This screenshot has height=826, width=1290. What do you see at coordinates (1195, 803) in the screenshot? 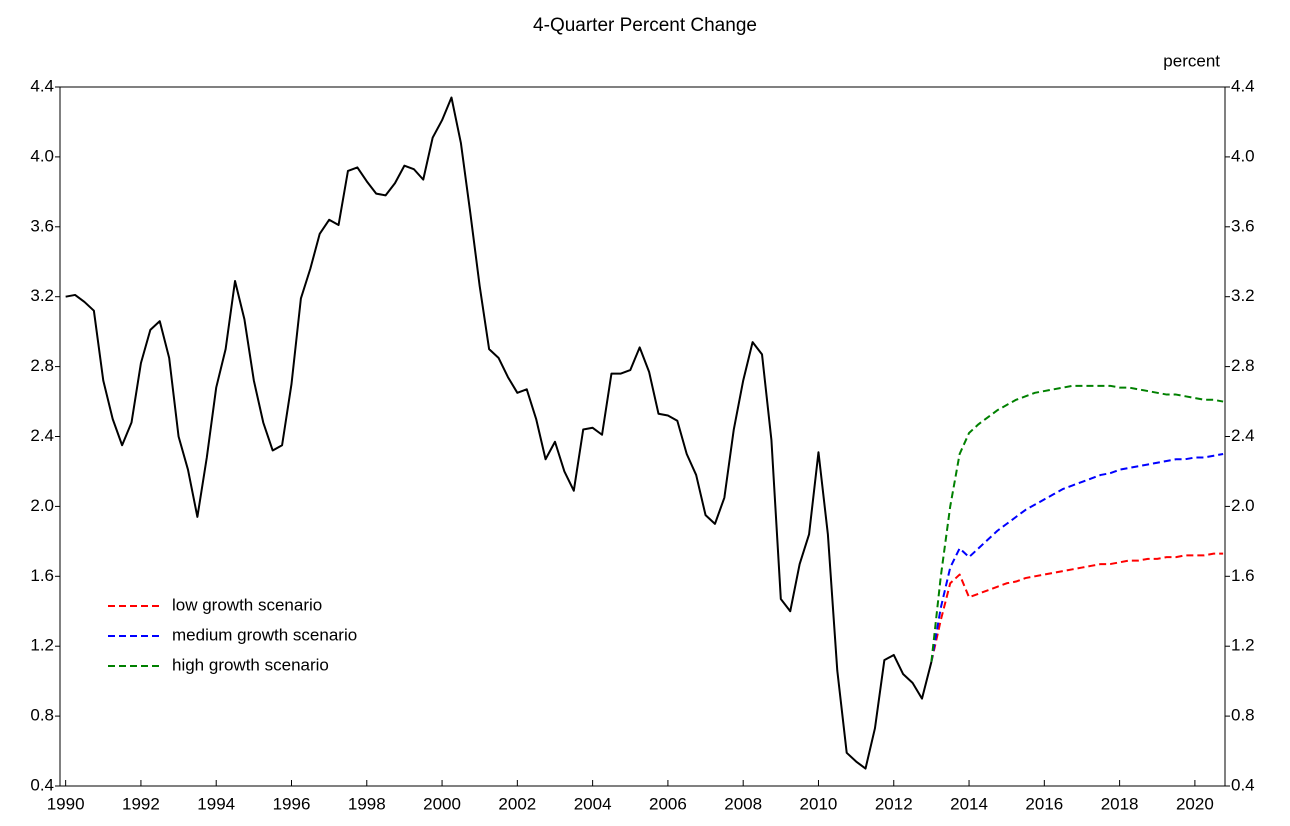
I see `x-tick-label: 2020` at bounding box center [1195, 803].